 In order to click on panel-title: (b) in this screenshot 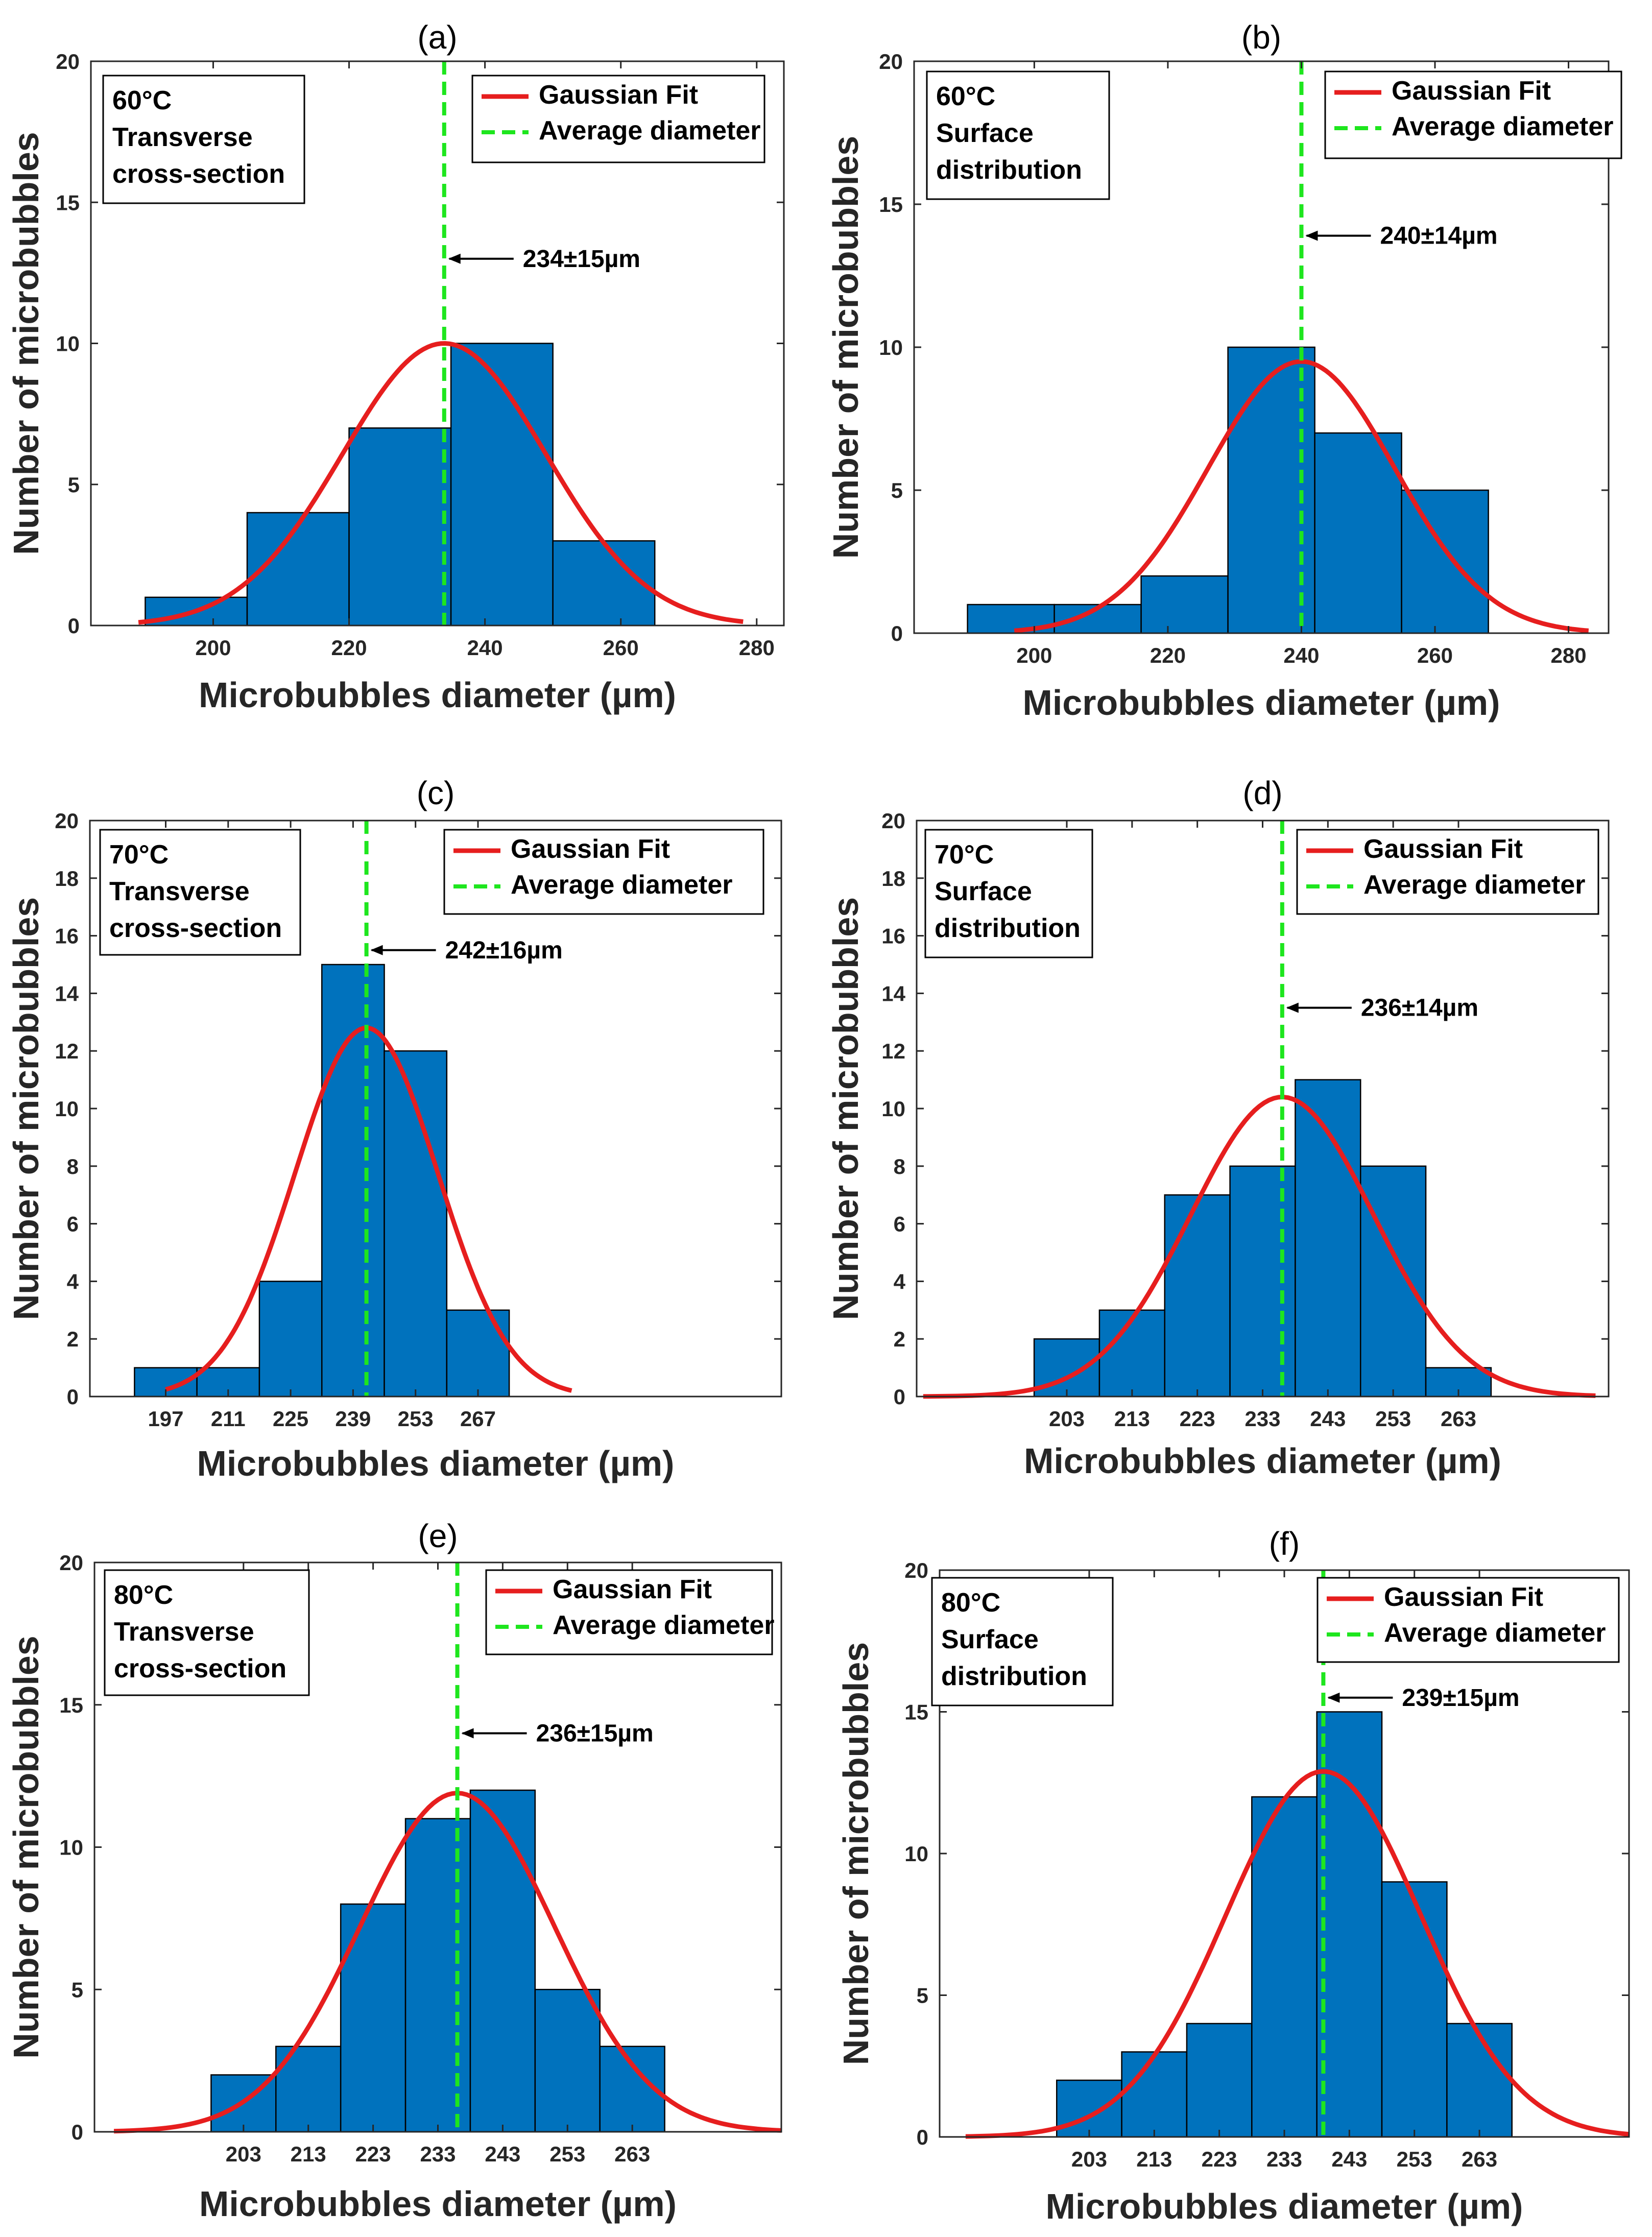, I will do `click(1261, 37)`.